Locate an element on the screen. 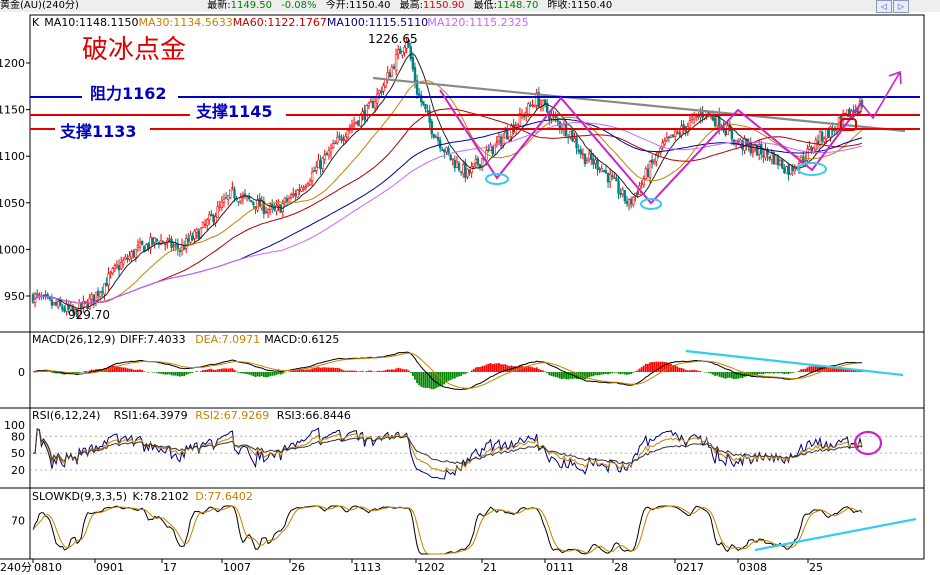  change-value: -0.08% is located at coordinates (299, 5).